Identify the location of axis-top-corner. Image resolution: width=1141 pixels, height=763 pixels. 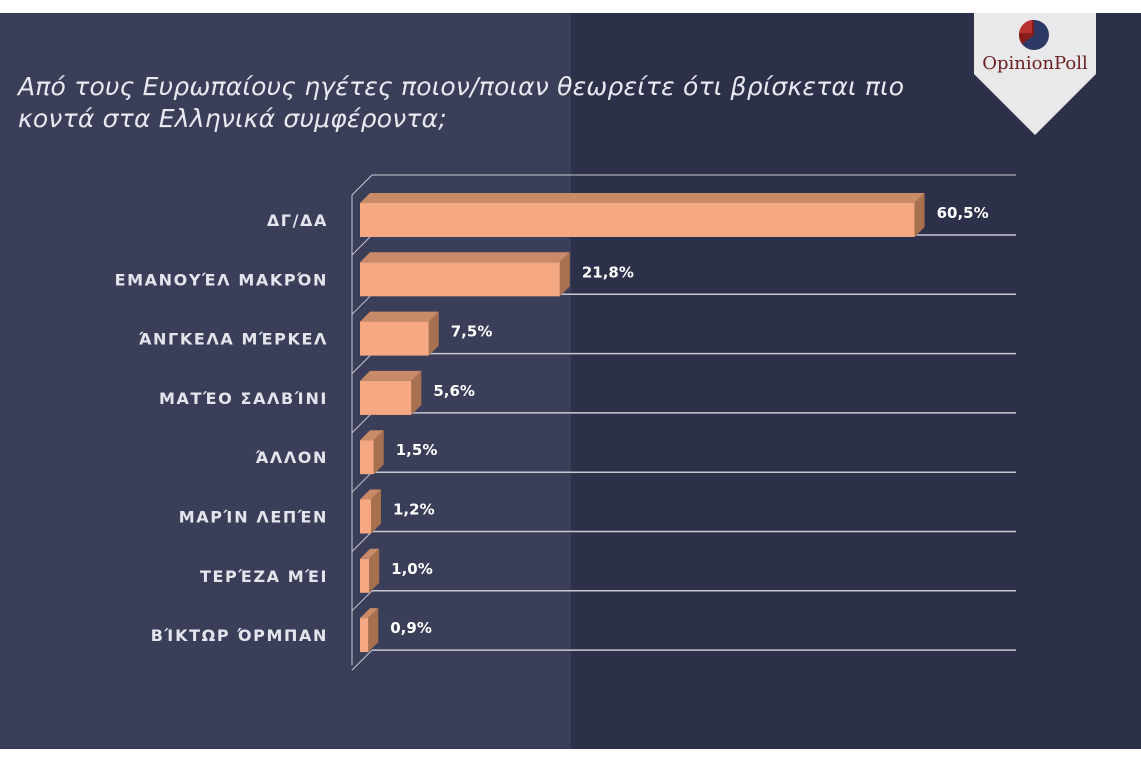
(362, 185).